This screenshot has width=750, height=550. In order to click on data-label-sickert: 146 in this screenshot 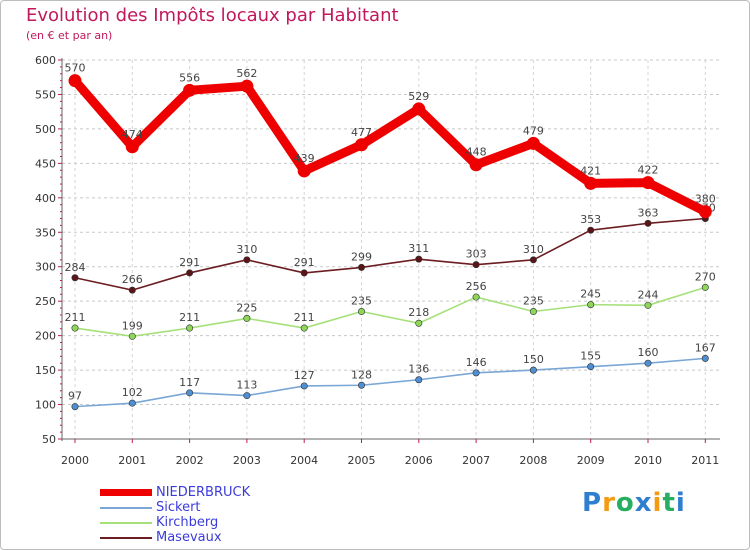, I will do `click(476, 362)`.